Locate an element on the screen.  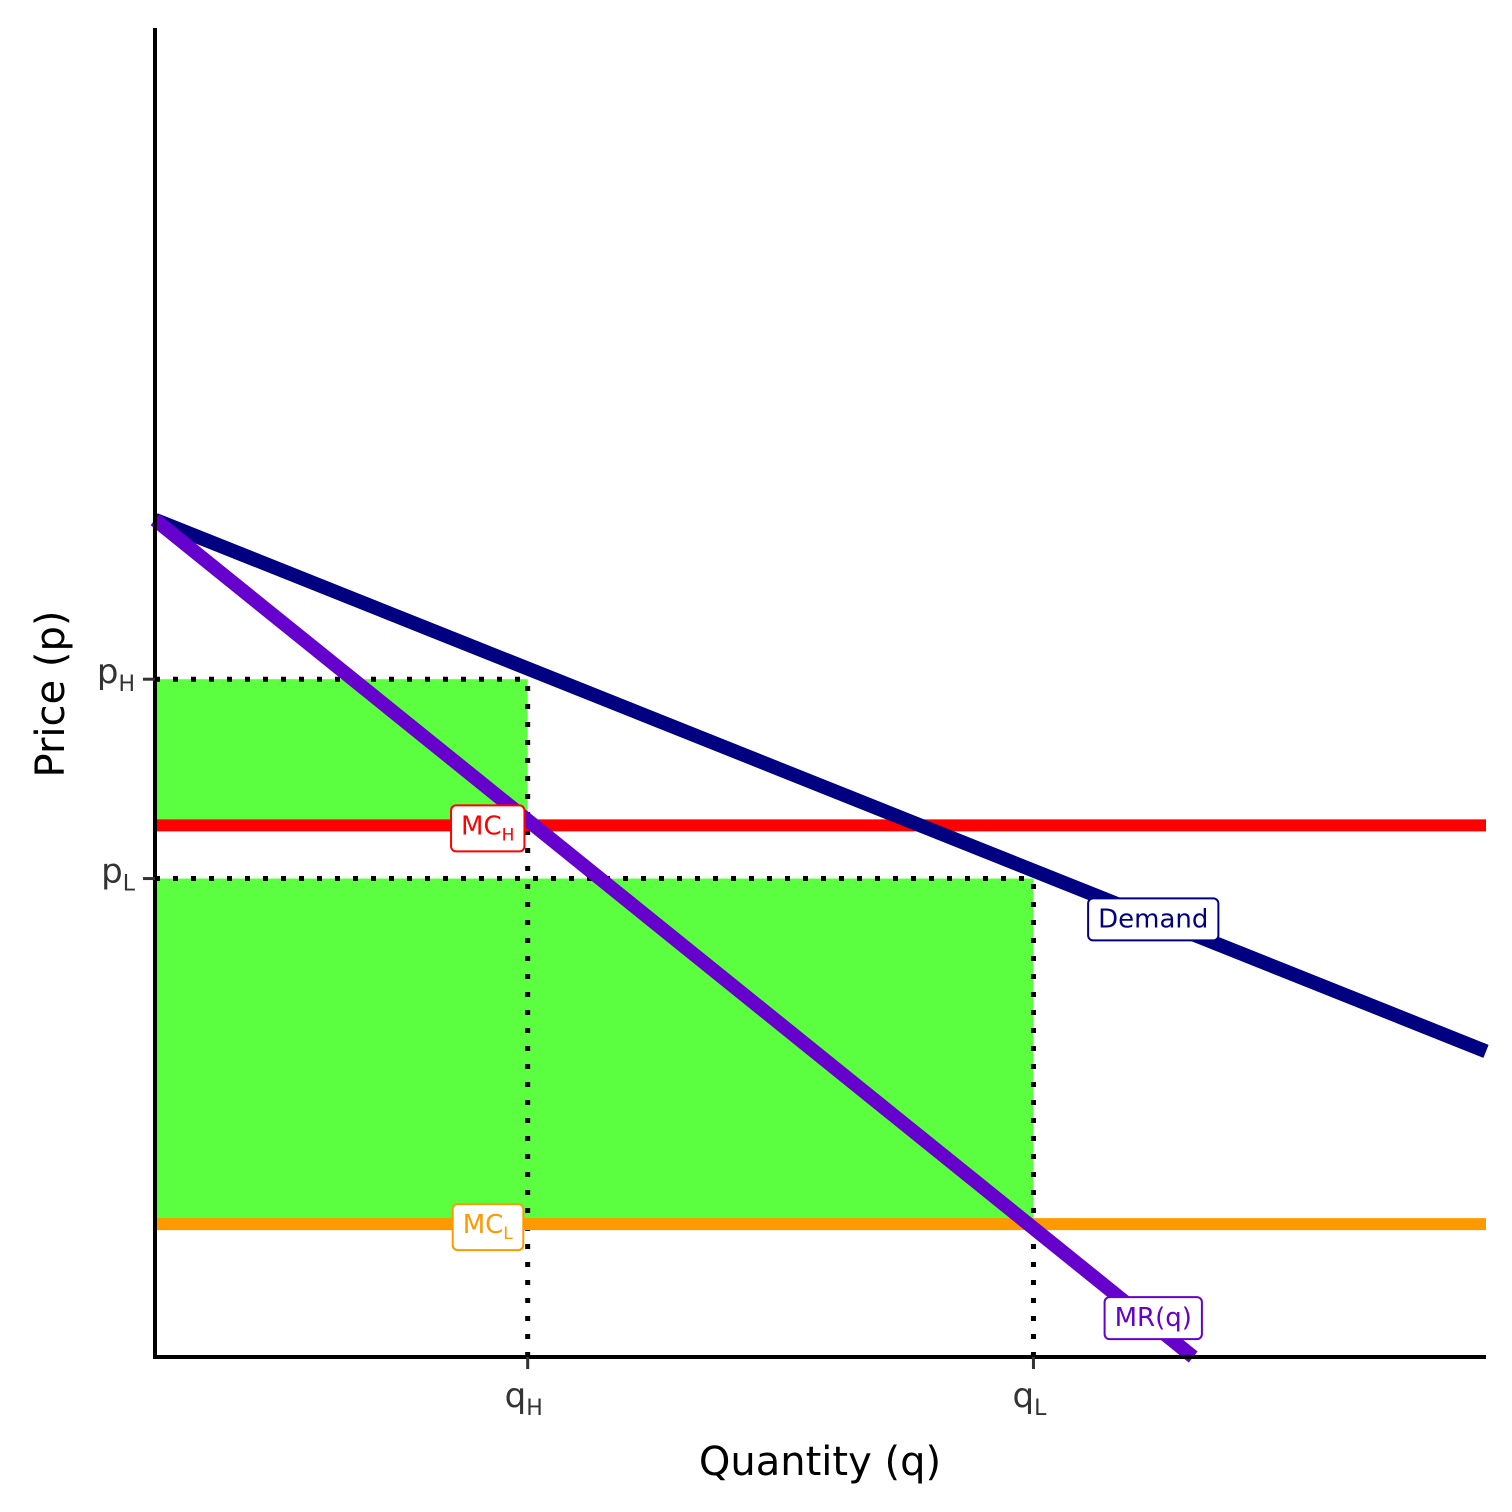
label-mc-l: MCL is located at coordinates (488, 1227).